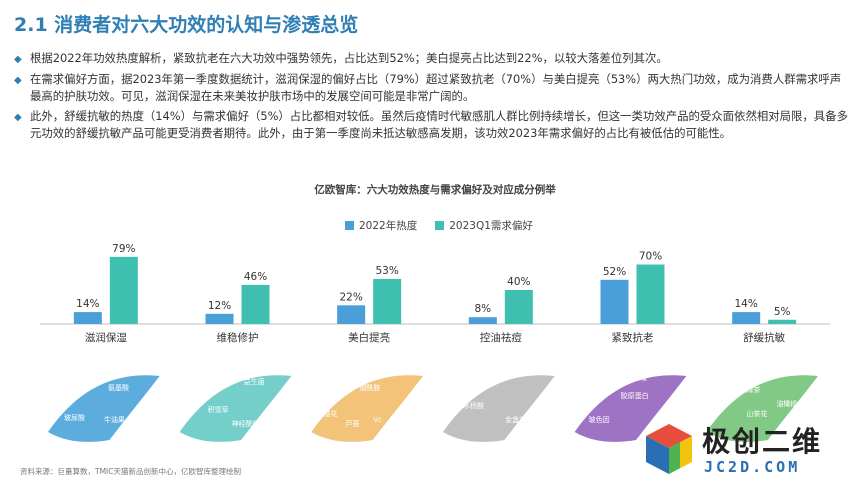  What do you see at coordinates (369, 387) in the screenshot?
I see `ingredient-label: 烟酰胺` at bounding box center [369, 387].